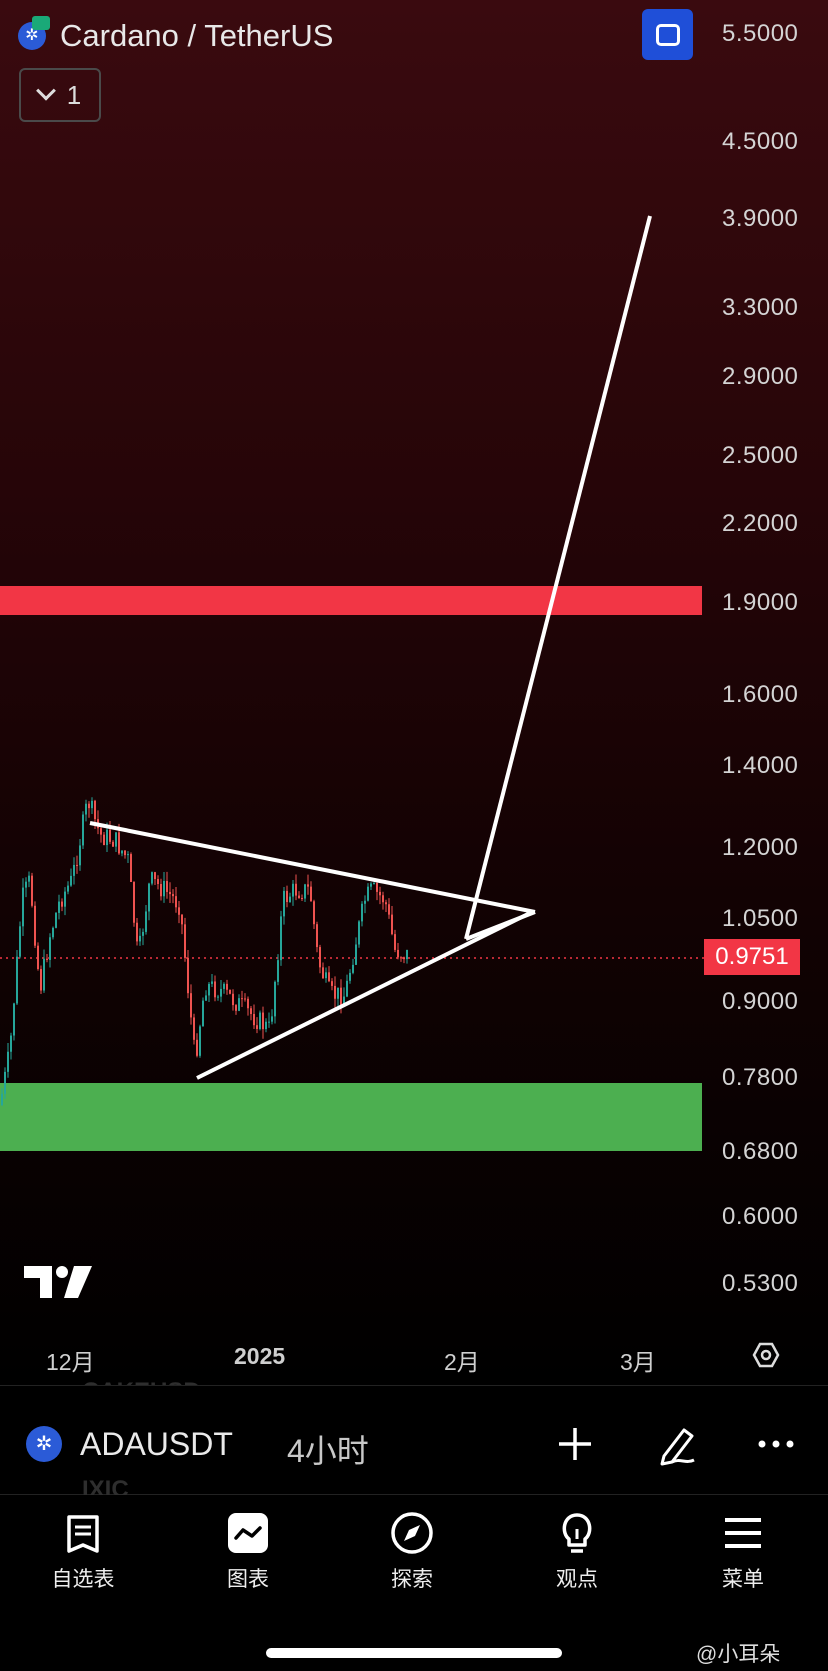  I want to click on time-label: 2025, so click(260, 1356).